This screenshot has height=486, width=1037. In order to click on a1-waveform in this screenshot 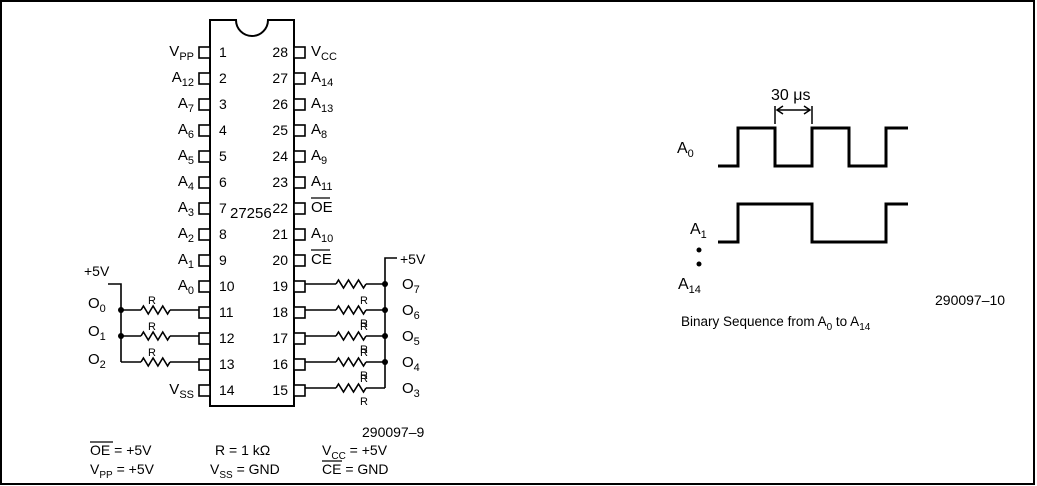, I will do `click(813, 223)`.